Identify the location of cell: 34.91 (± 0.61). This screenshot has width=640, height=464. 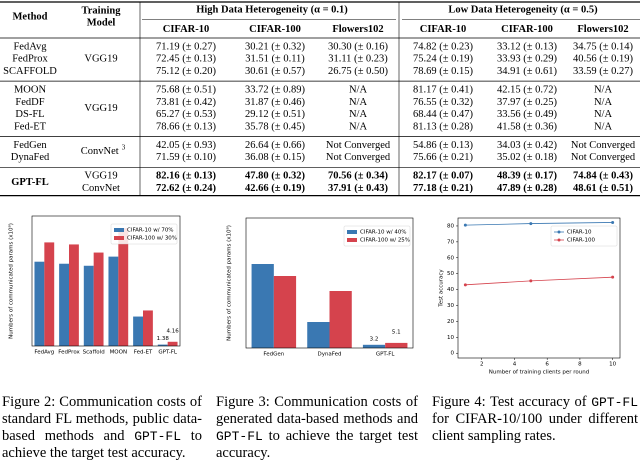
(527, 71).